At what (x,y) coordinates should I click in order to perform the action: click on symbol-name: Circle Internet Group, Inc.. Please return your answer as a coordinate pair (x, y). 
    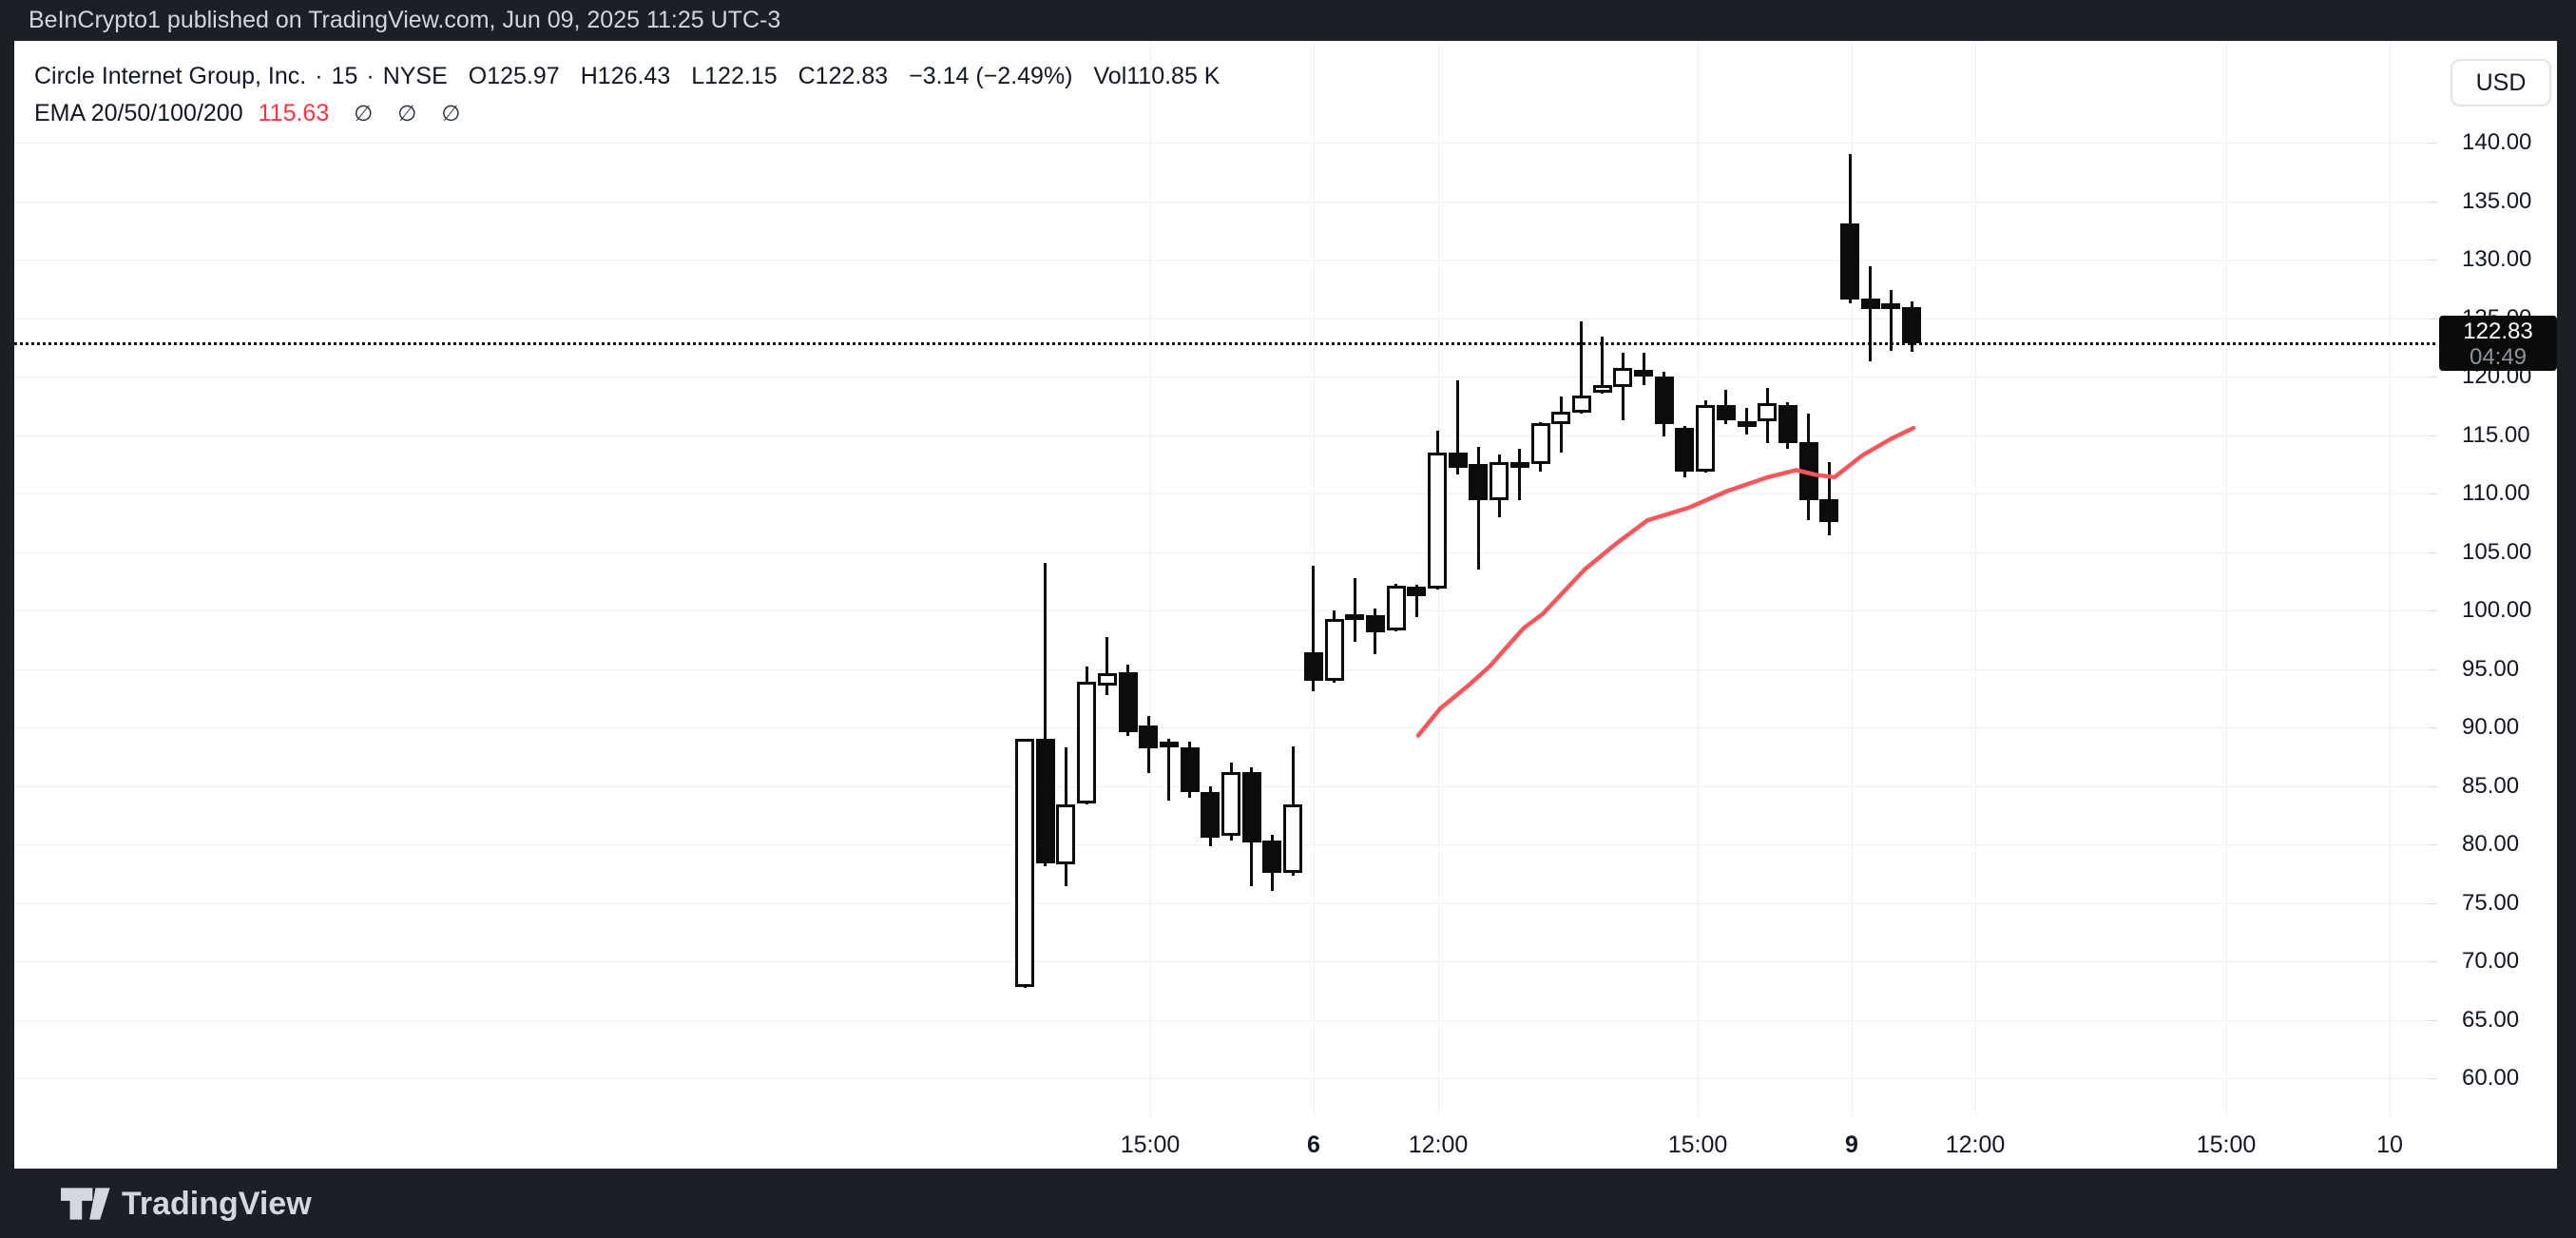
    Looking at the image, I should click on (170, 76).